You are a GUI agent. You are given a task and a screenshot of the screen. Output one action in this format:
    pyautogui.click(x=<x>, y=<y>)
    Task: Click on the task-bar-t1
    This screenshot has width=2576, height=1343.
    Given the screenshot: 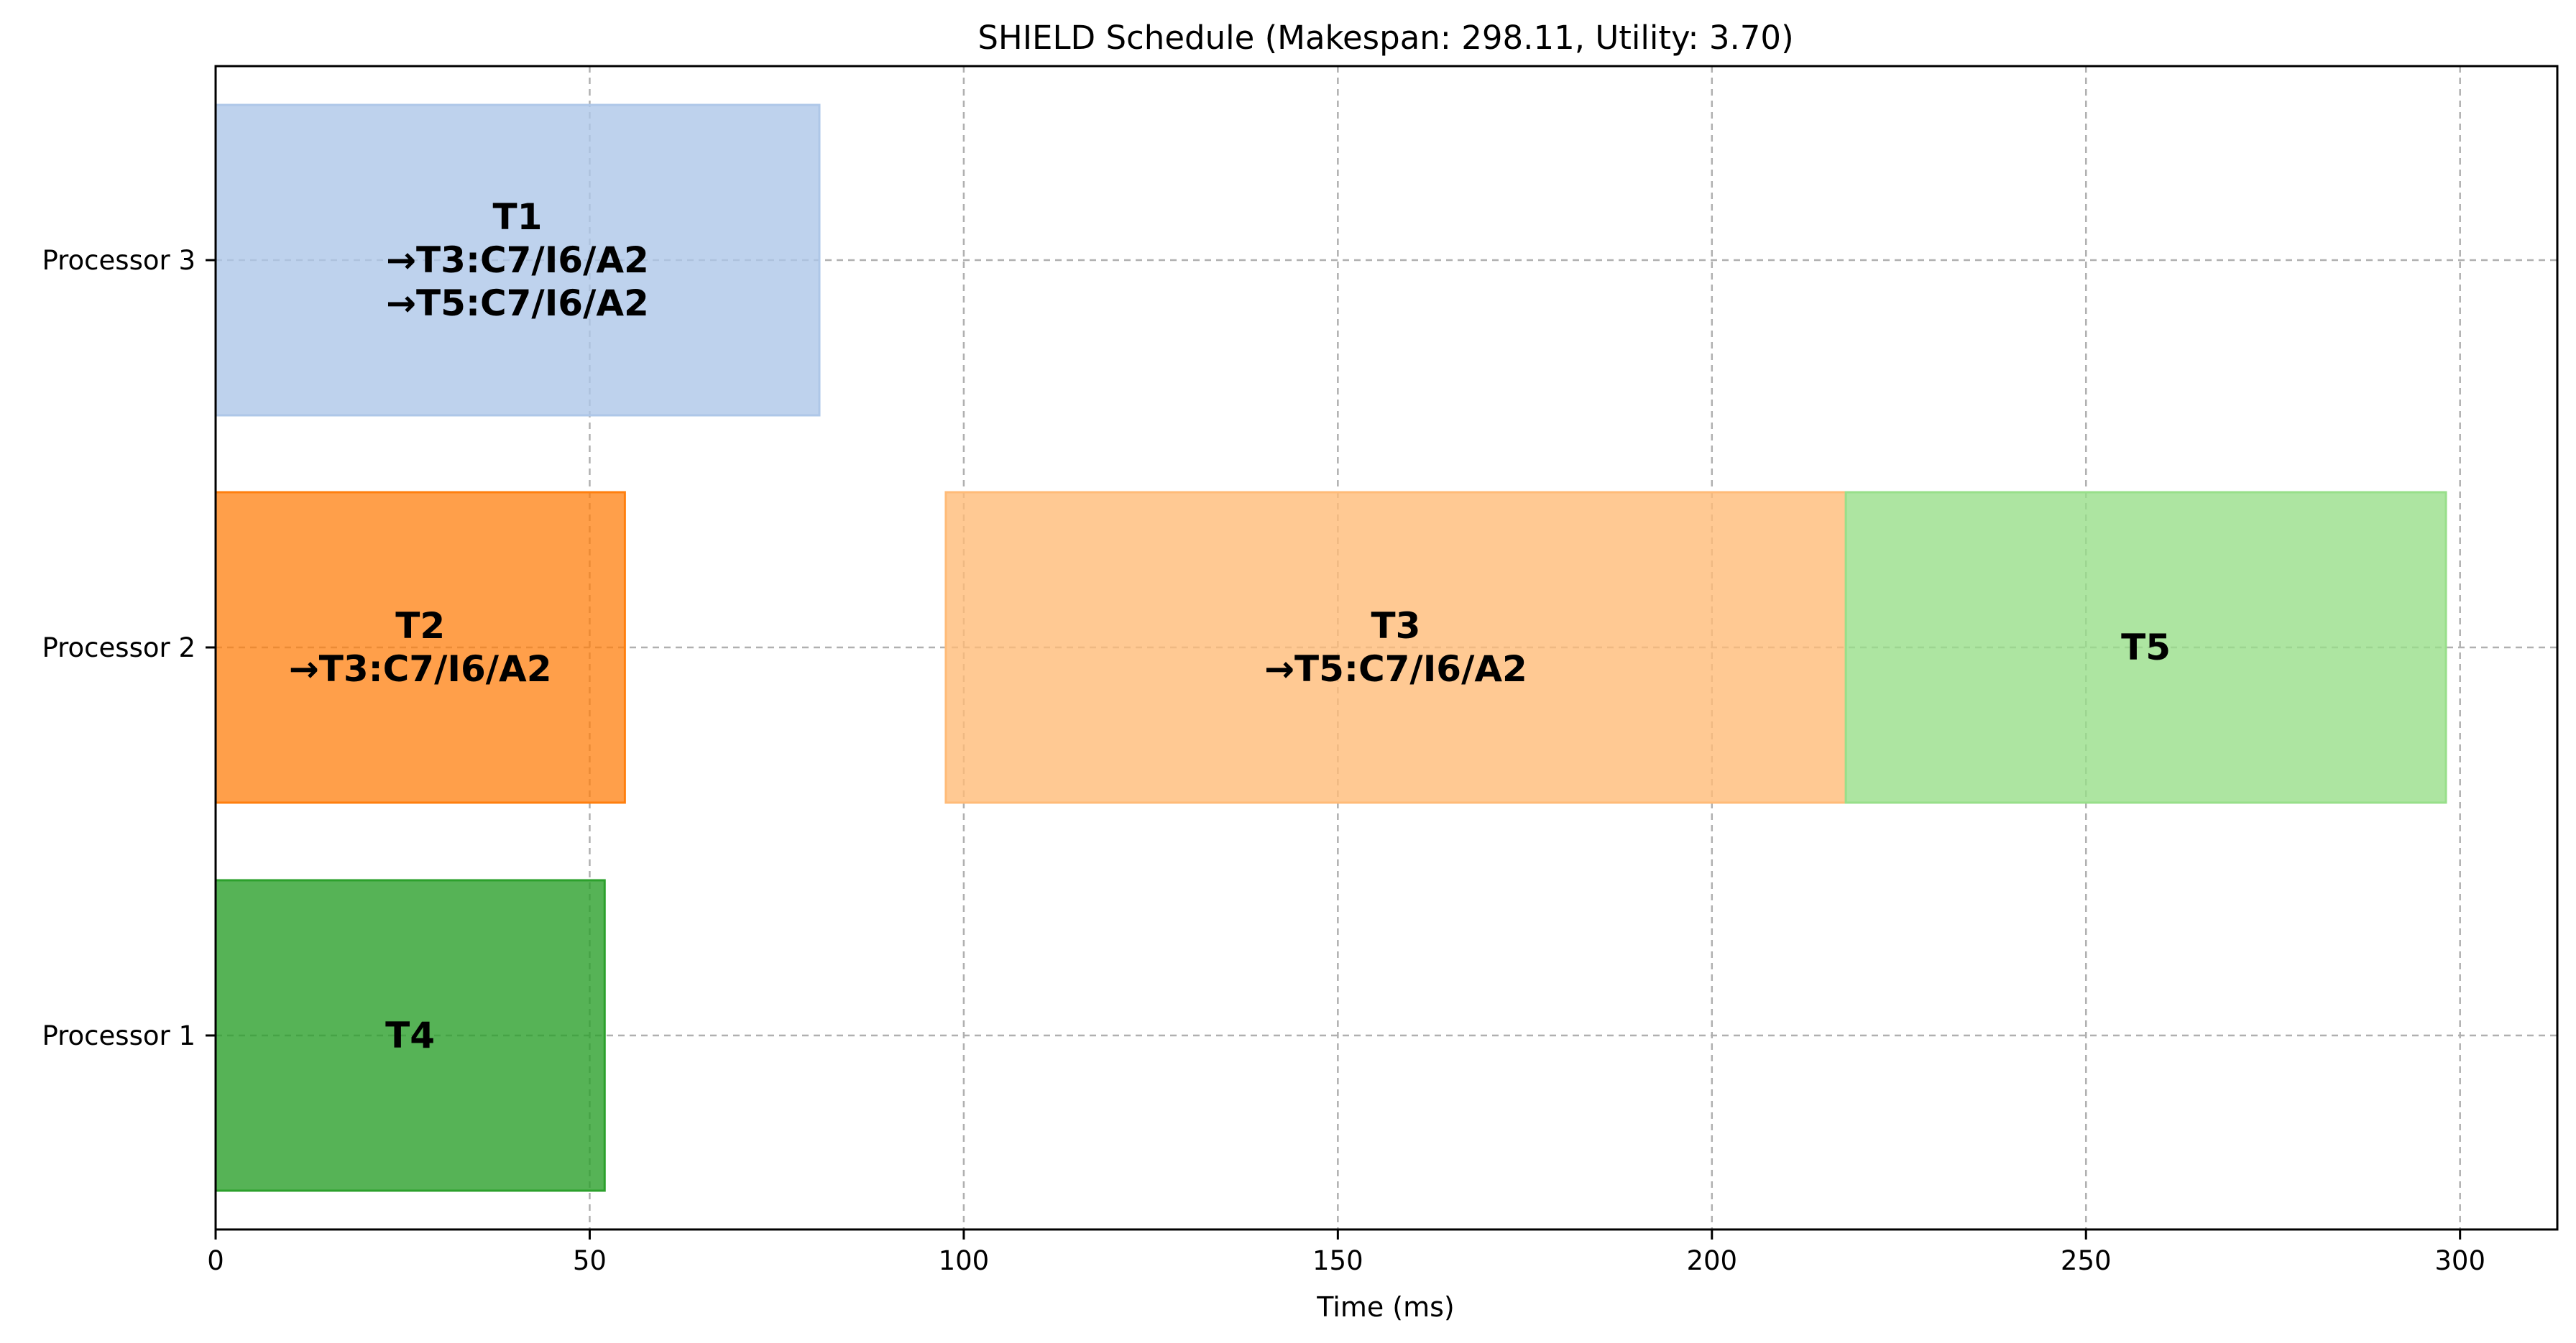 What is the action you would take?
    pyautogui.click(x=517, y=260)
    